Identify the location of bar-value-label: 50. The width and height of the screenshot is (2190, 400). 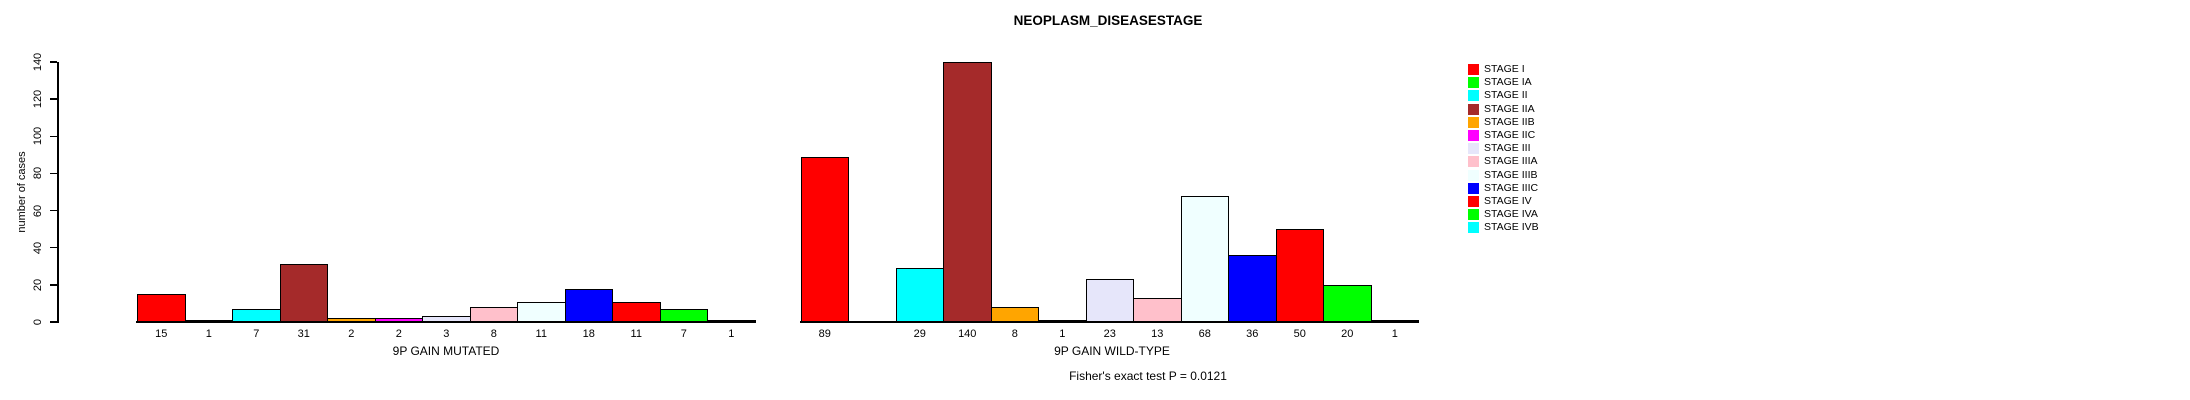
(1299, 334).